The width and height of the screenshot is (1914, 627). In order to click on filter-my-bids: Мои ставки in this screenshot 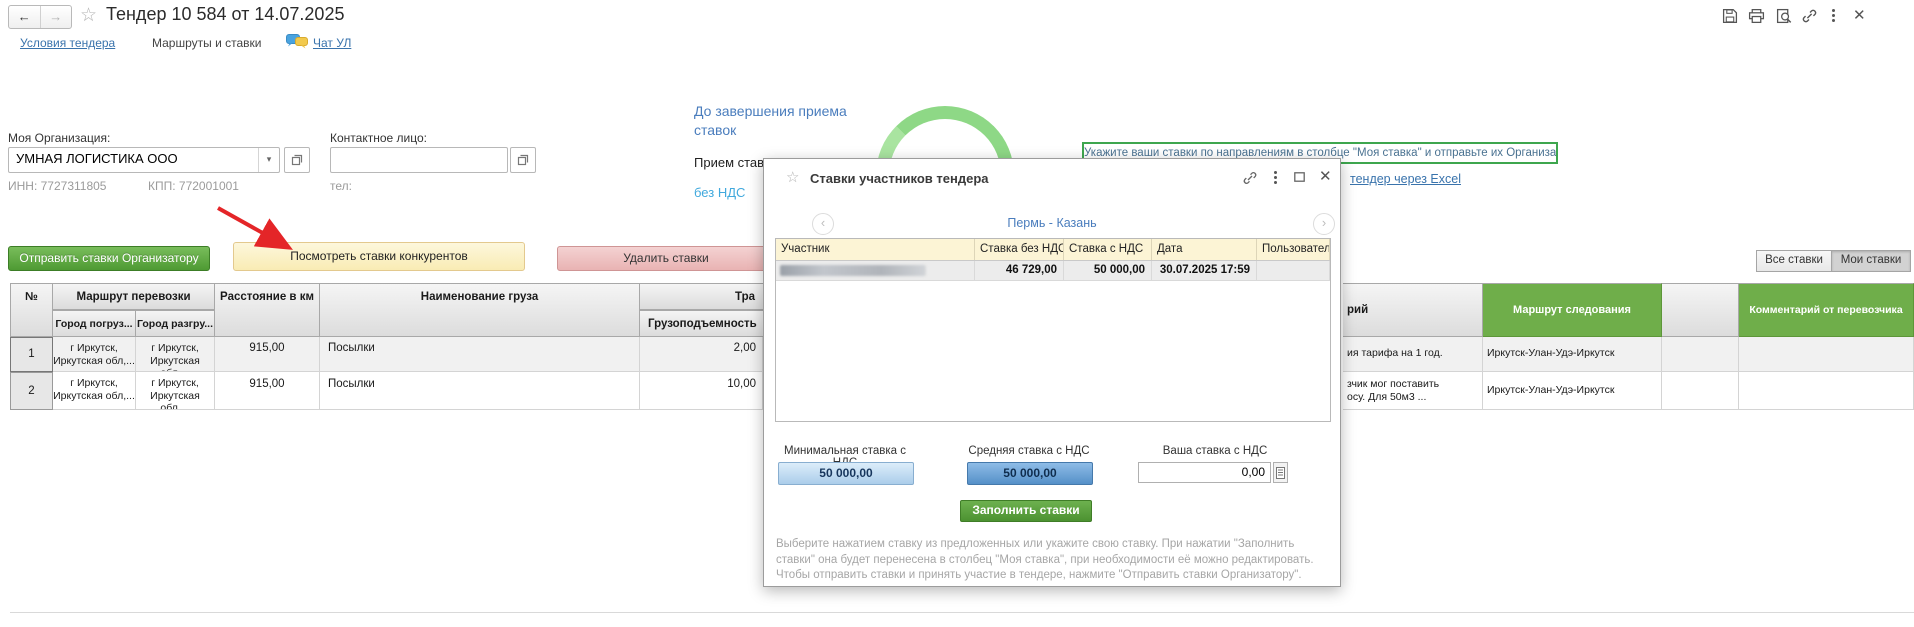, I will do `click(1871, 261)`.